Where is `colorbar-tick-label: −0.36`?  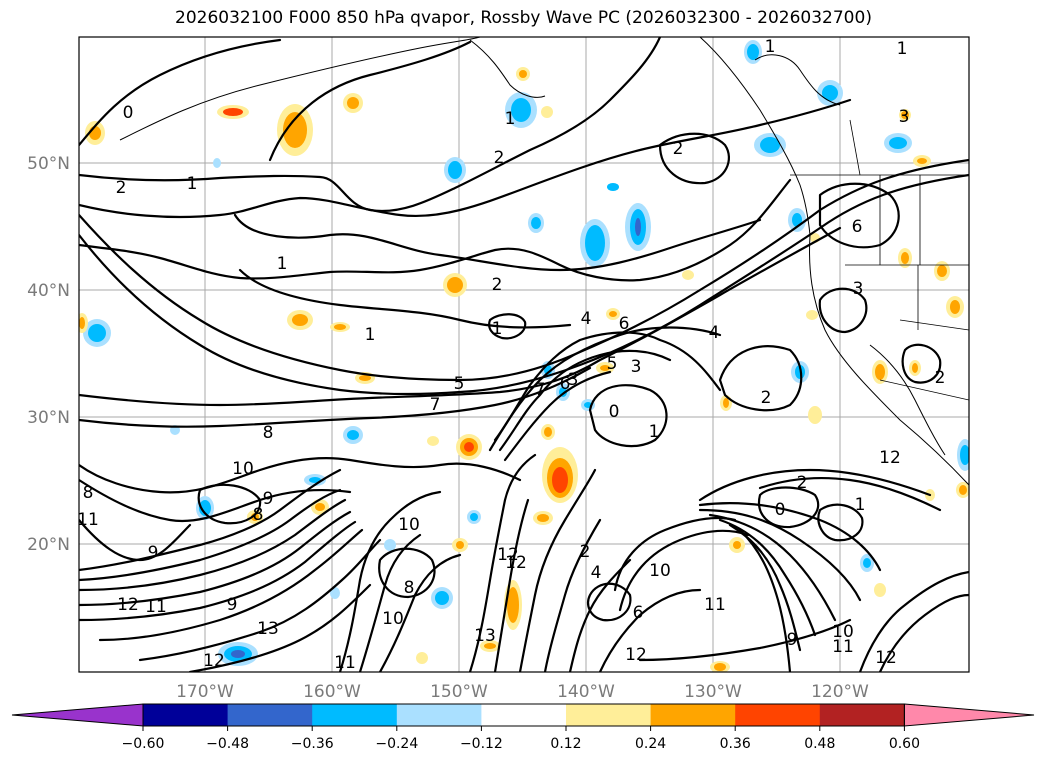 colorbar-tick-label: −0.36 is located at coordinates (312, 744).